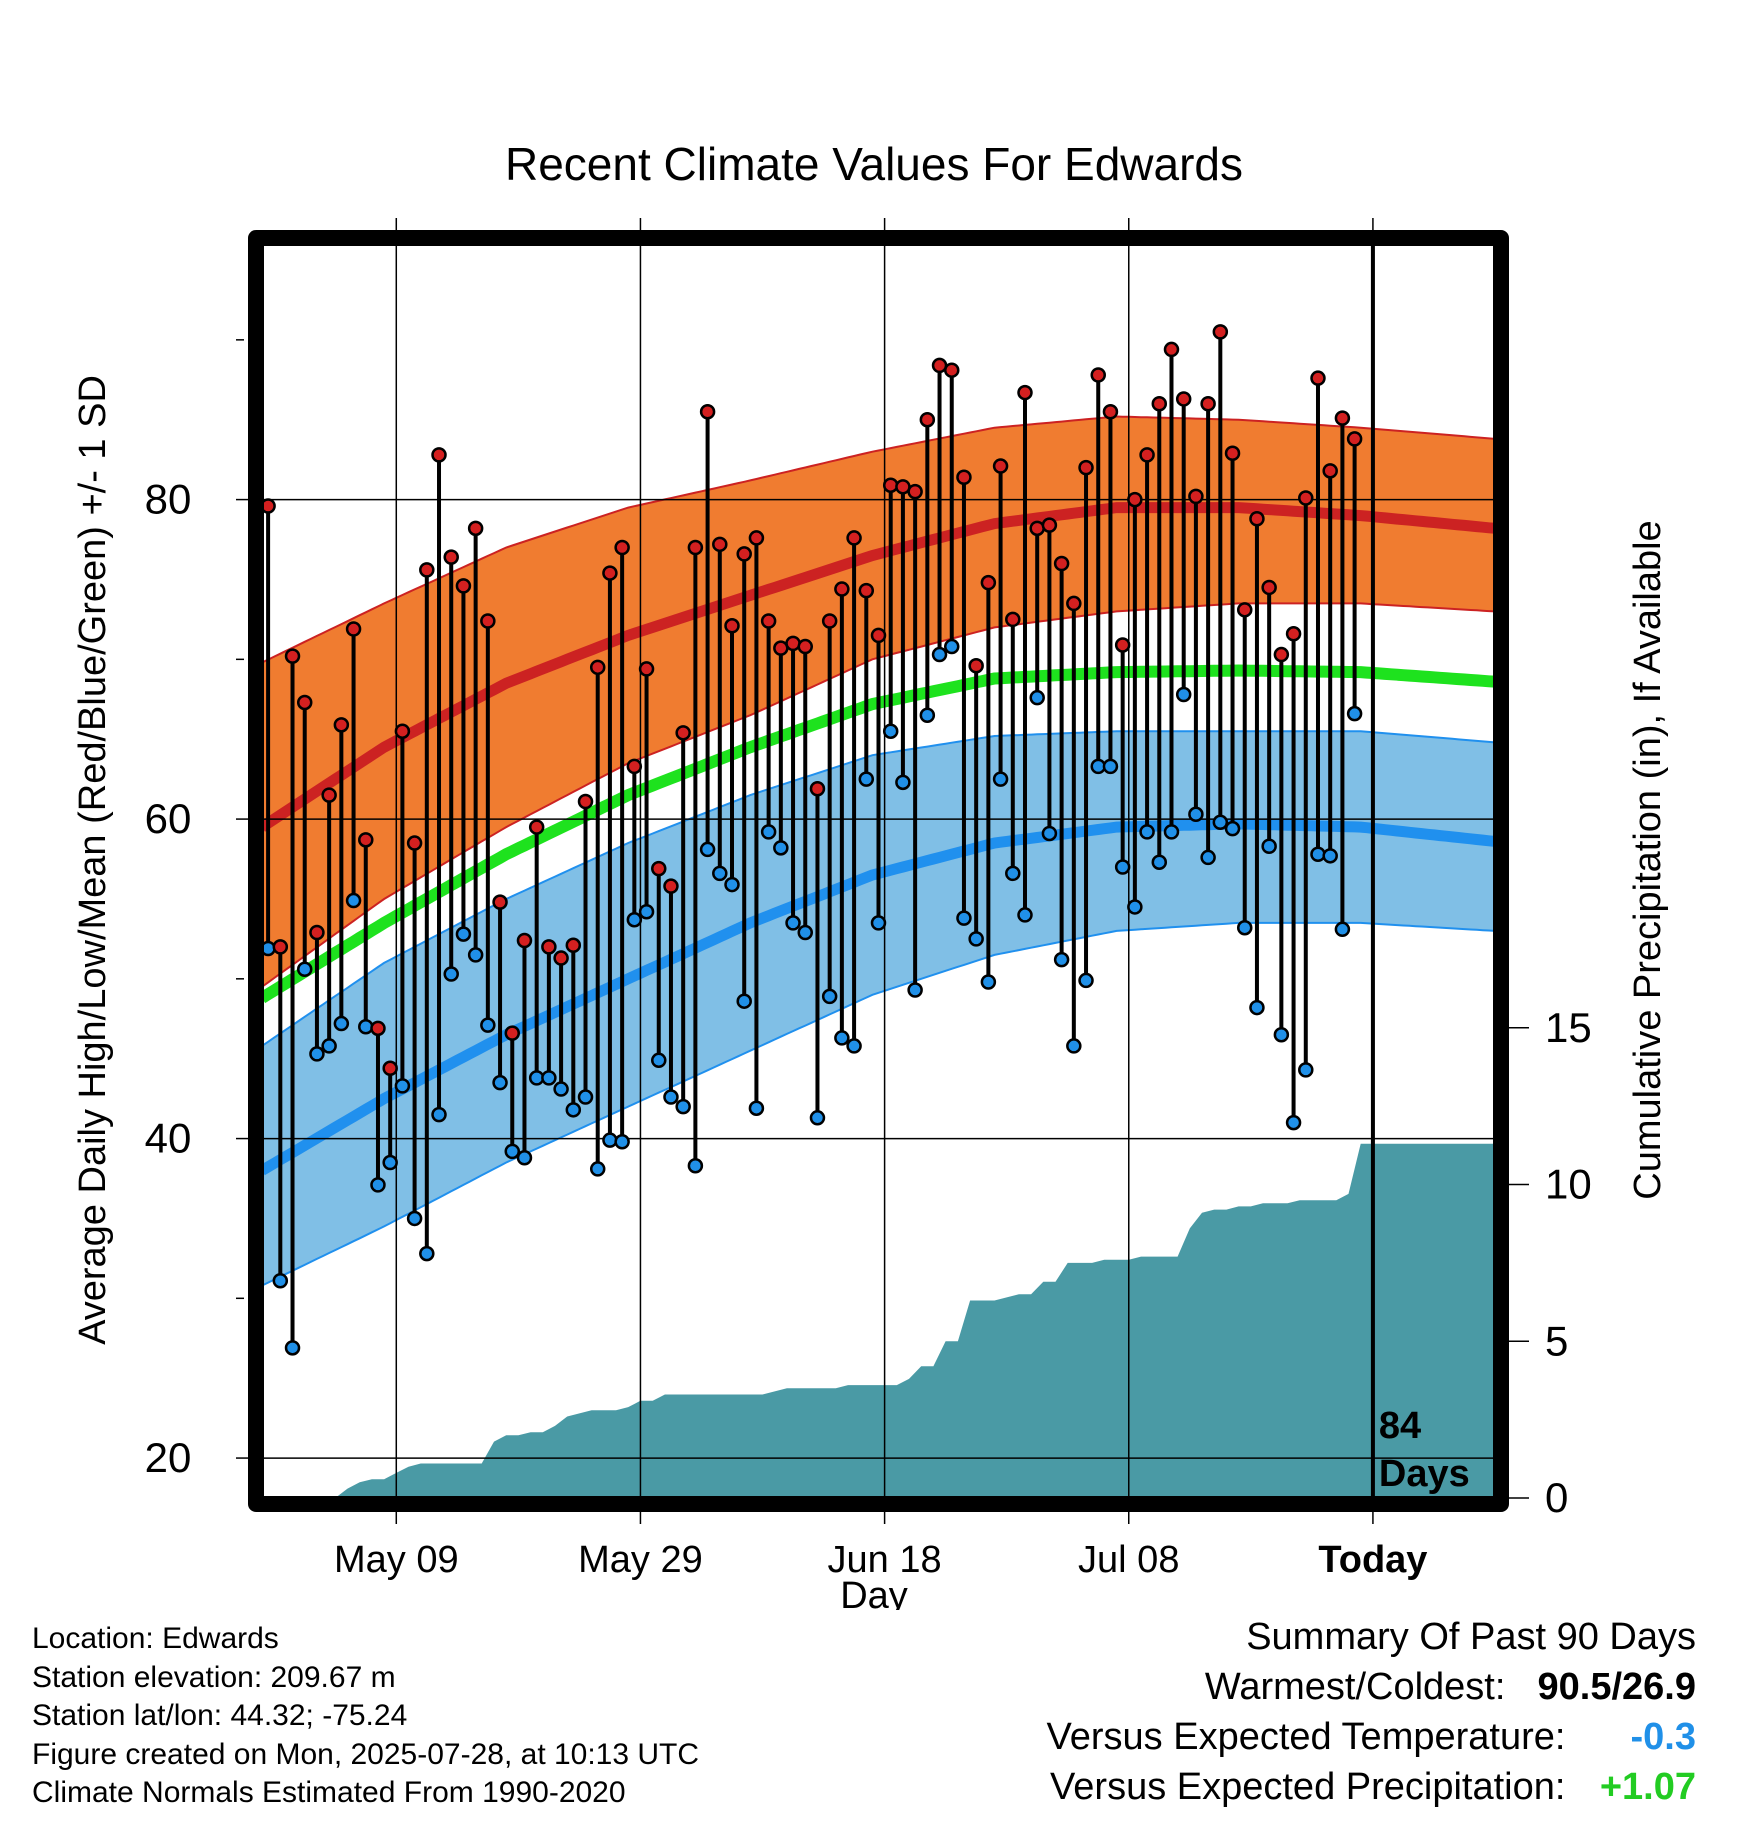  I want to click on x-axis-label: Day, so click(874, 1592).